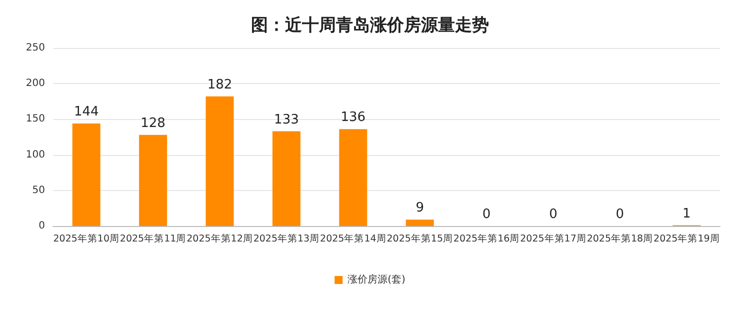  I want to click on x-tick-label: 2025年第11周, so click(153, 238).